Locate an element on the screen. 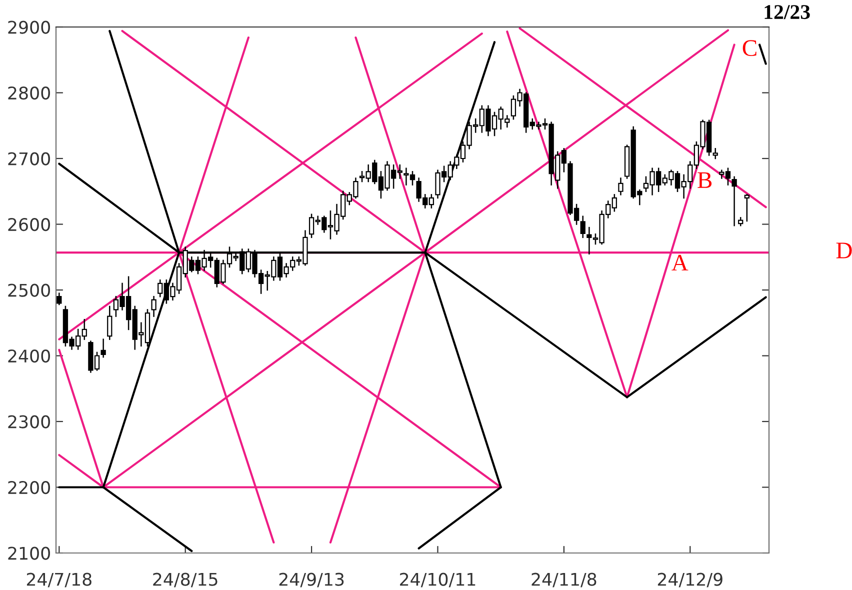 The image size is (852, 590). ref-line-label: D is located at coordinates (844, 250).